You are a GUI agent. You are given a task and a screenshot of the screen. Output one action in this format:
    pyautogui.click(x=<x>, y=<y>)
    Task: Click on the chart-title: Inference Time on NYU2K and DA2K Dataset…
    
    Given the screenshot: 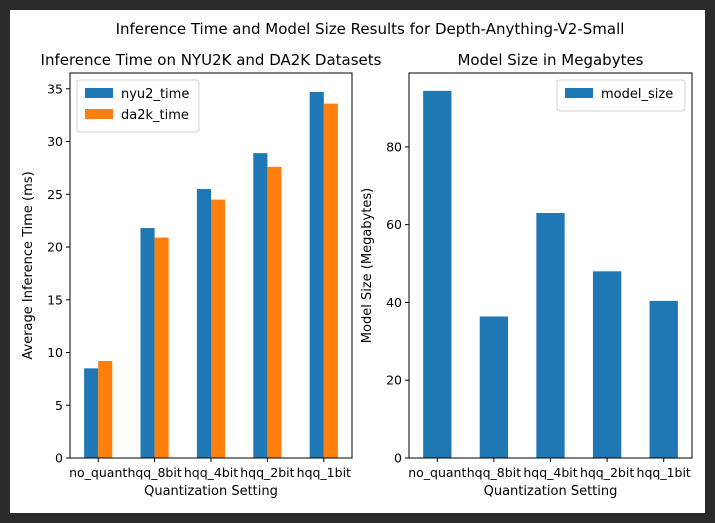 What is the action you would take?
    pyautogui.click(x=211, y=60)
    